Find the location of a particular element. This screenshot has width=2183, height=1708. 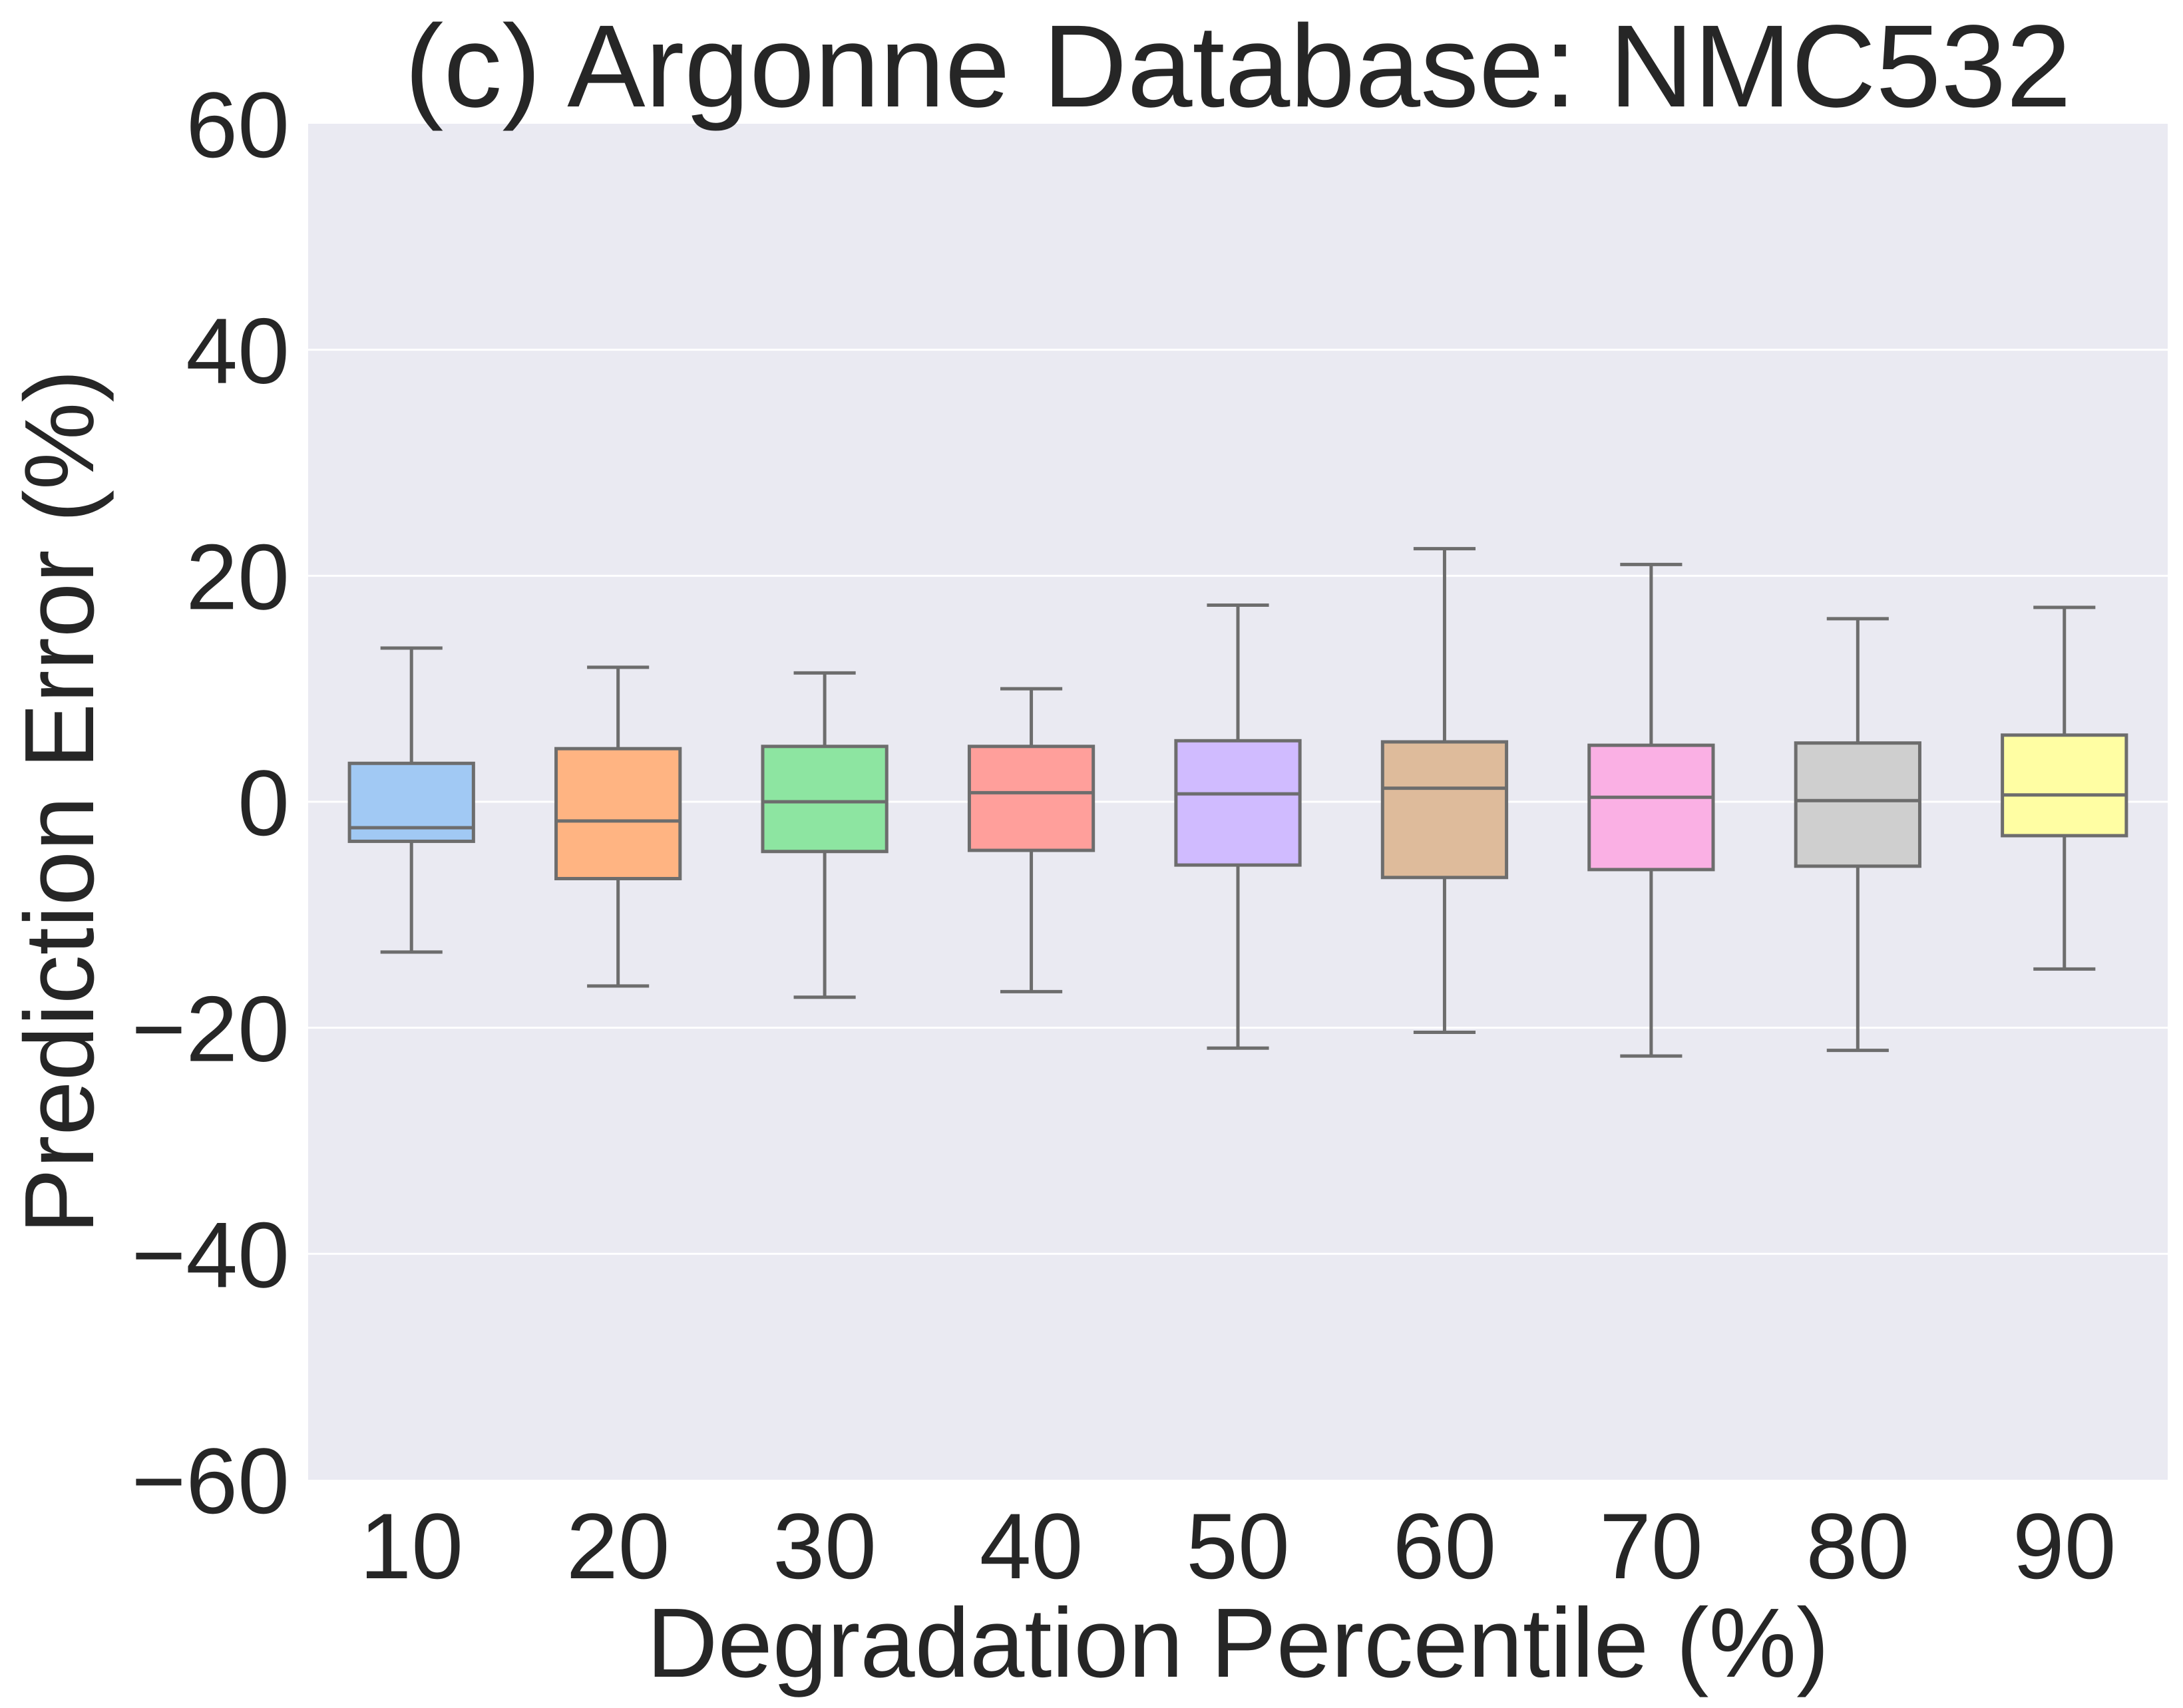

x-tick-label: 80 is located at coordinates (1857, 1546).